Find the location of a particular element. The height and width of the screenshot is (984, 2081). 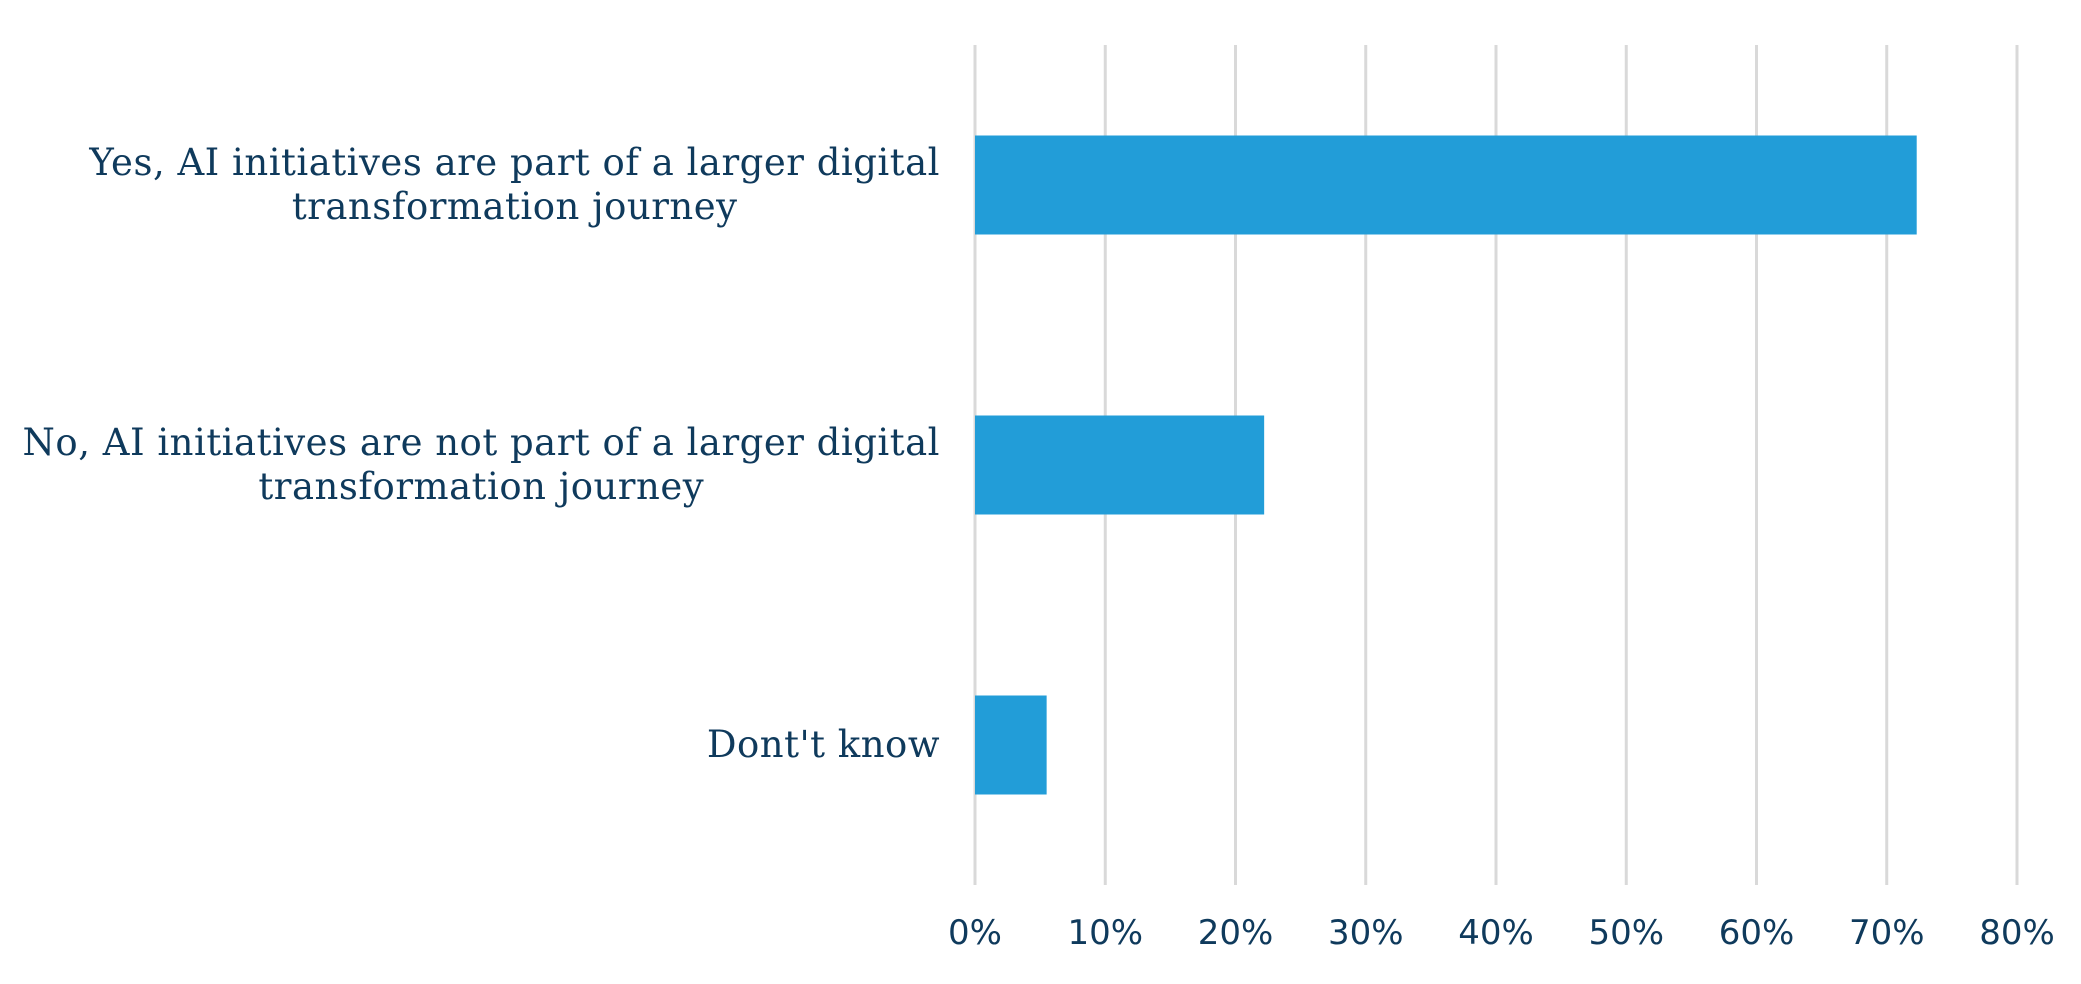

x-tick-label: 10% is located at coordinates (1105, 933).